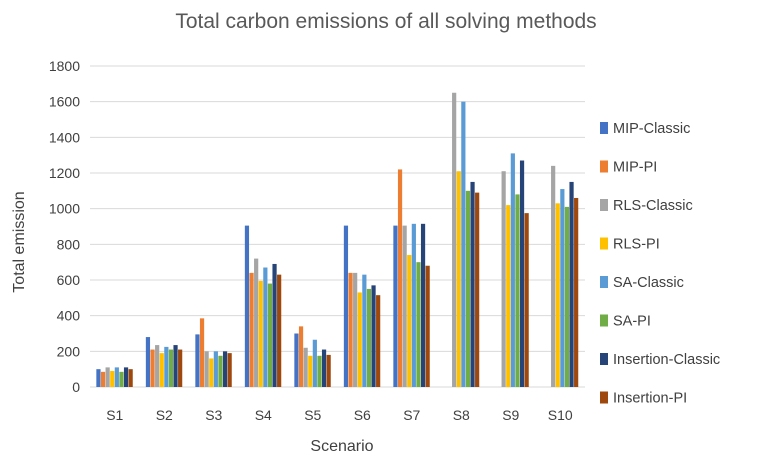 This screenshot has width=775, height=457. What do you see at coordinates (314, 363) in the screenshot?
I see `bar-sa-classic-s5` at bounding box center [314, 363].